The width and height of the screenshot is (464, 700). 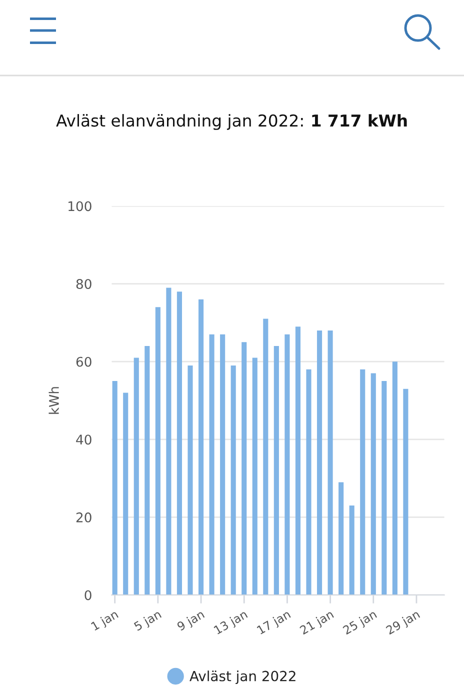 I want to click on x-tick-label: 1 jan, so click(x=105, y=621).